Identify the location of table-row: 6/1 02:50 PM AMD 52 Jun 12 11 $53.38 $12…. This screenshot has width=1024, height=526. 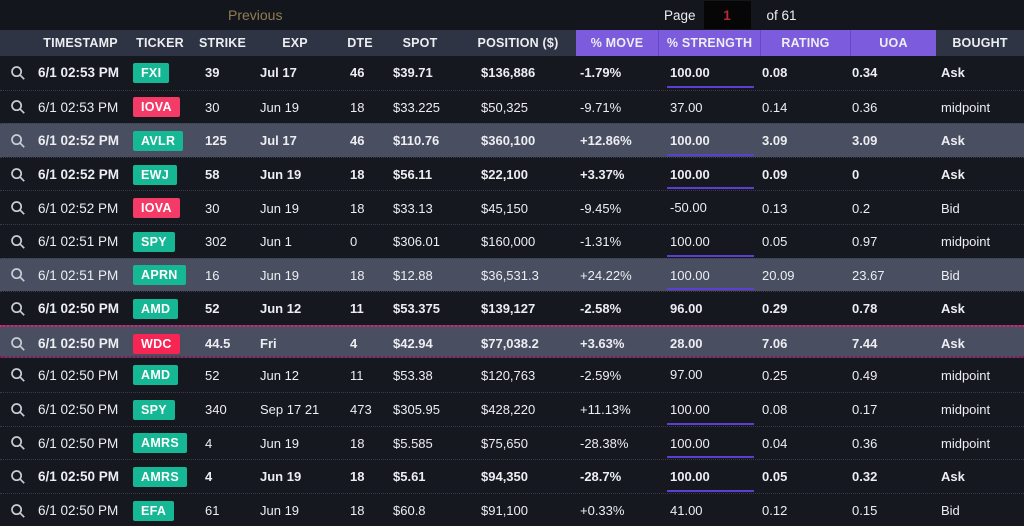
(512, 375).